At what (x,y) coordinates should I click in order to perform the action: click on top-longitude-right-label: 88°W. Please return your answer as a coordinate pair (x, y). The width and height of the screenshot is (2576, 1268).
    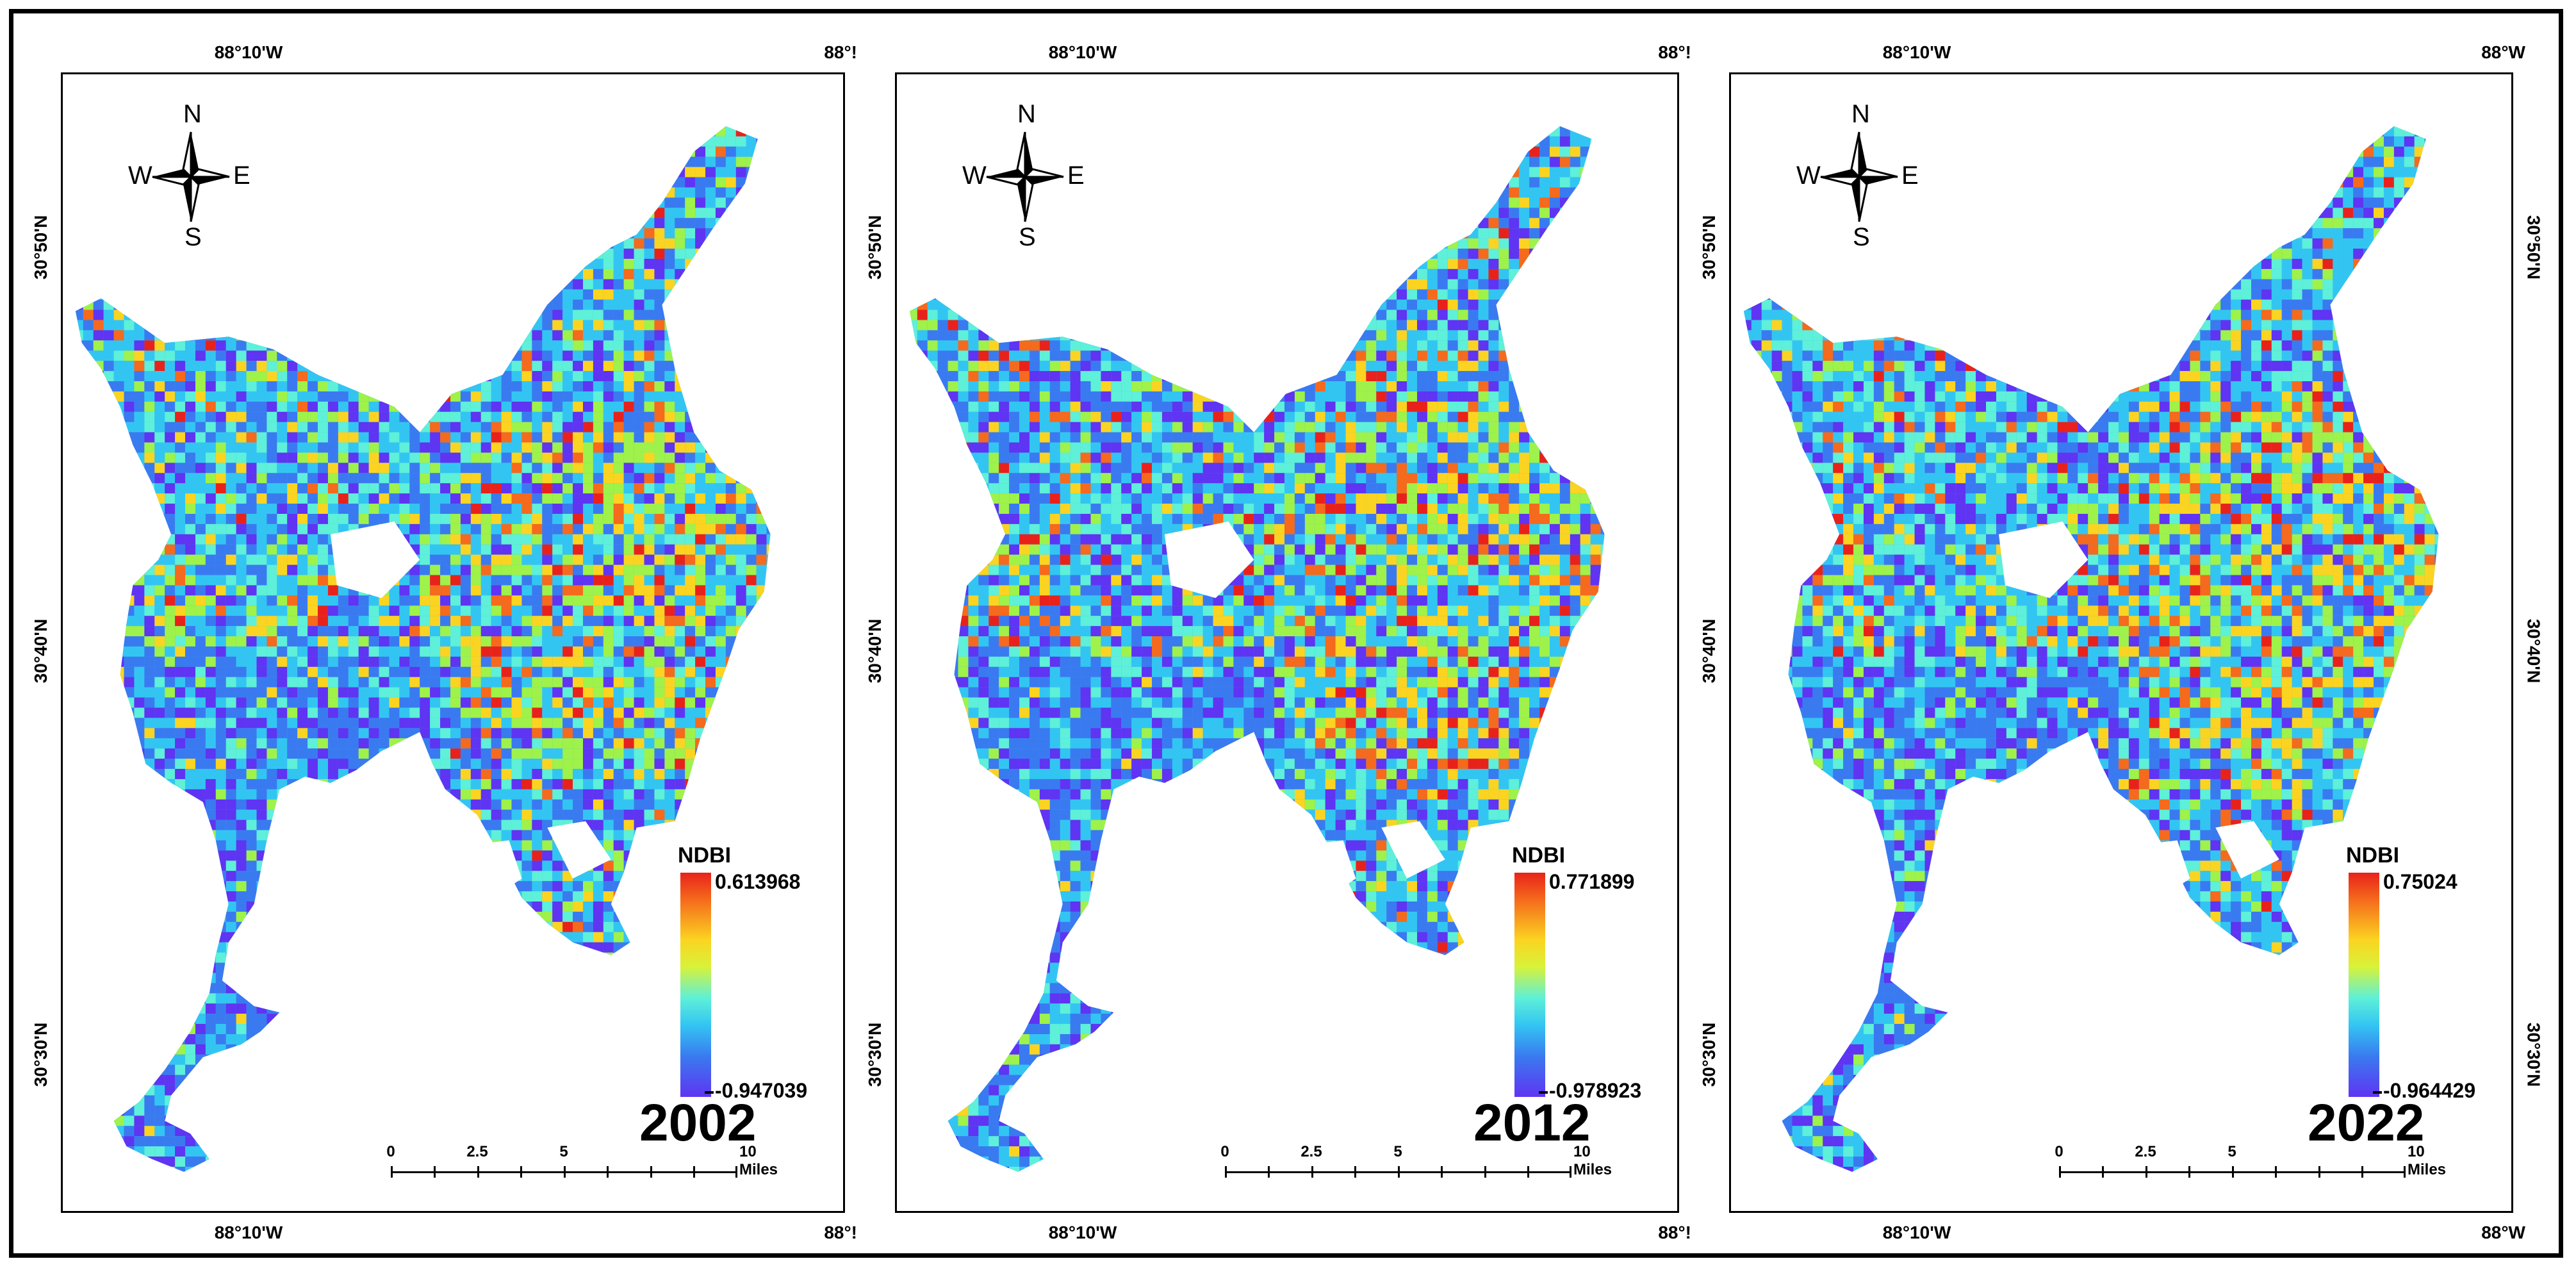
    Looking at the image, I should click on (2503, 53).